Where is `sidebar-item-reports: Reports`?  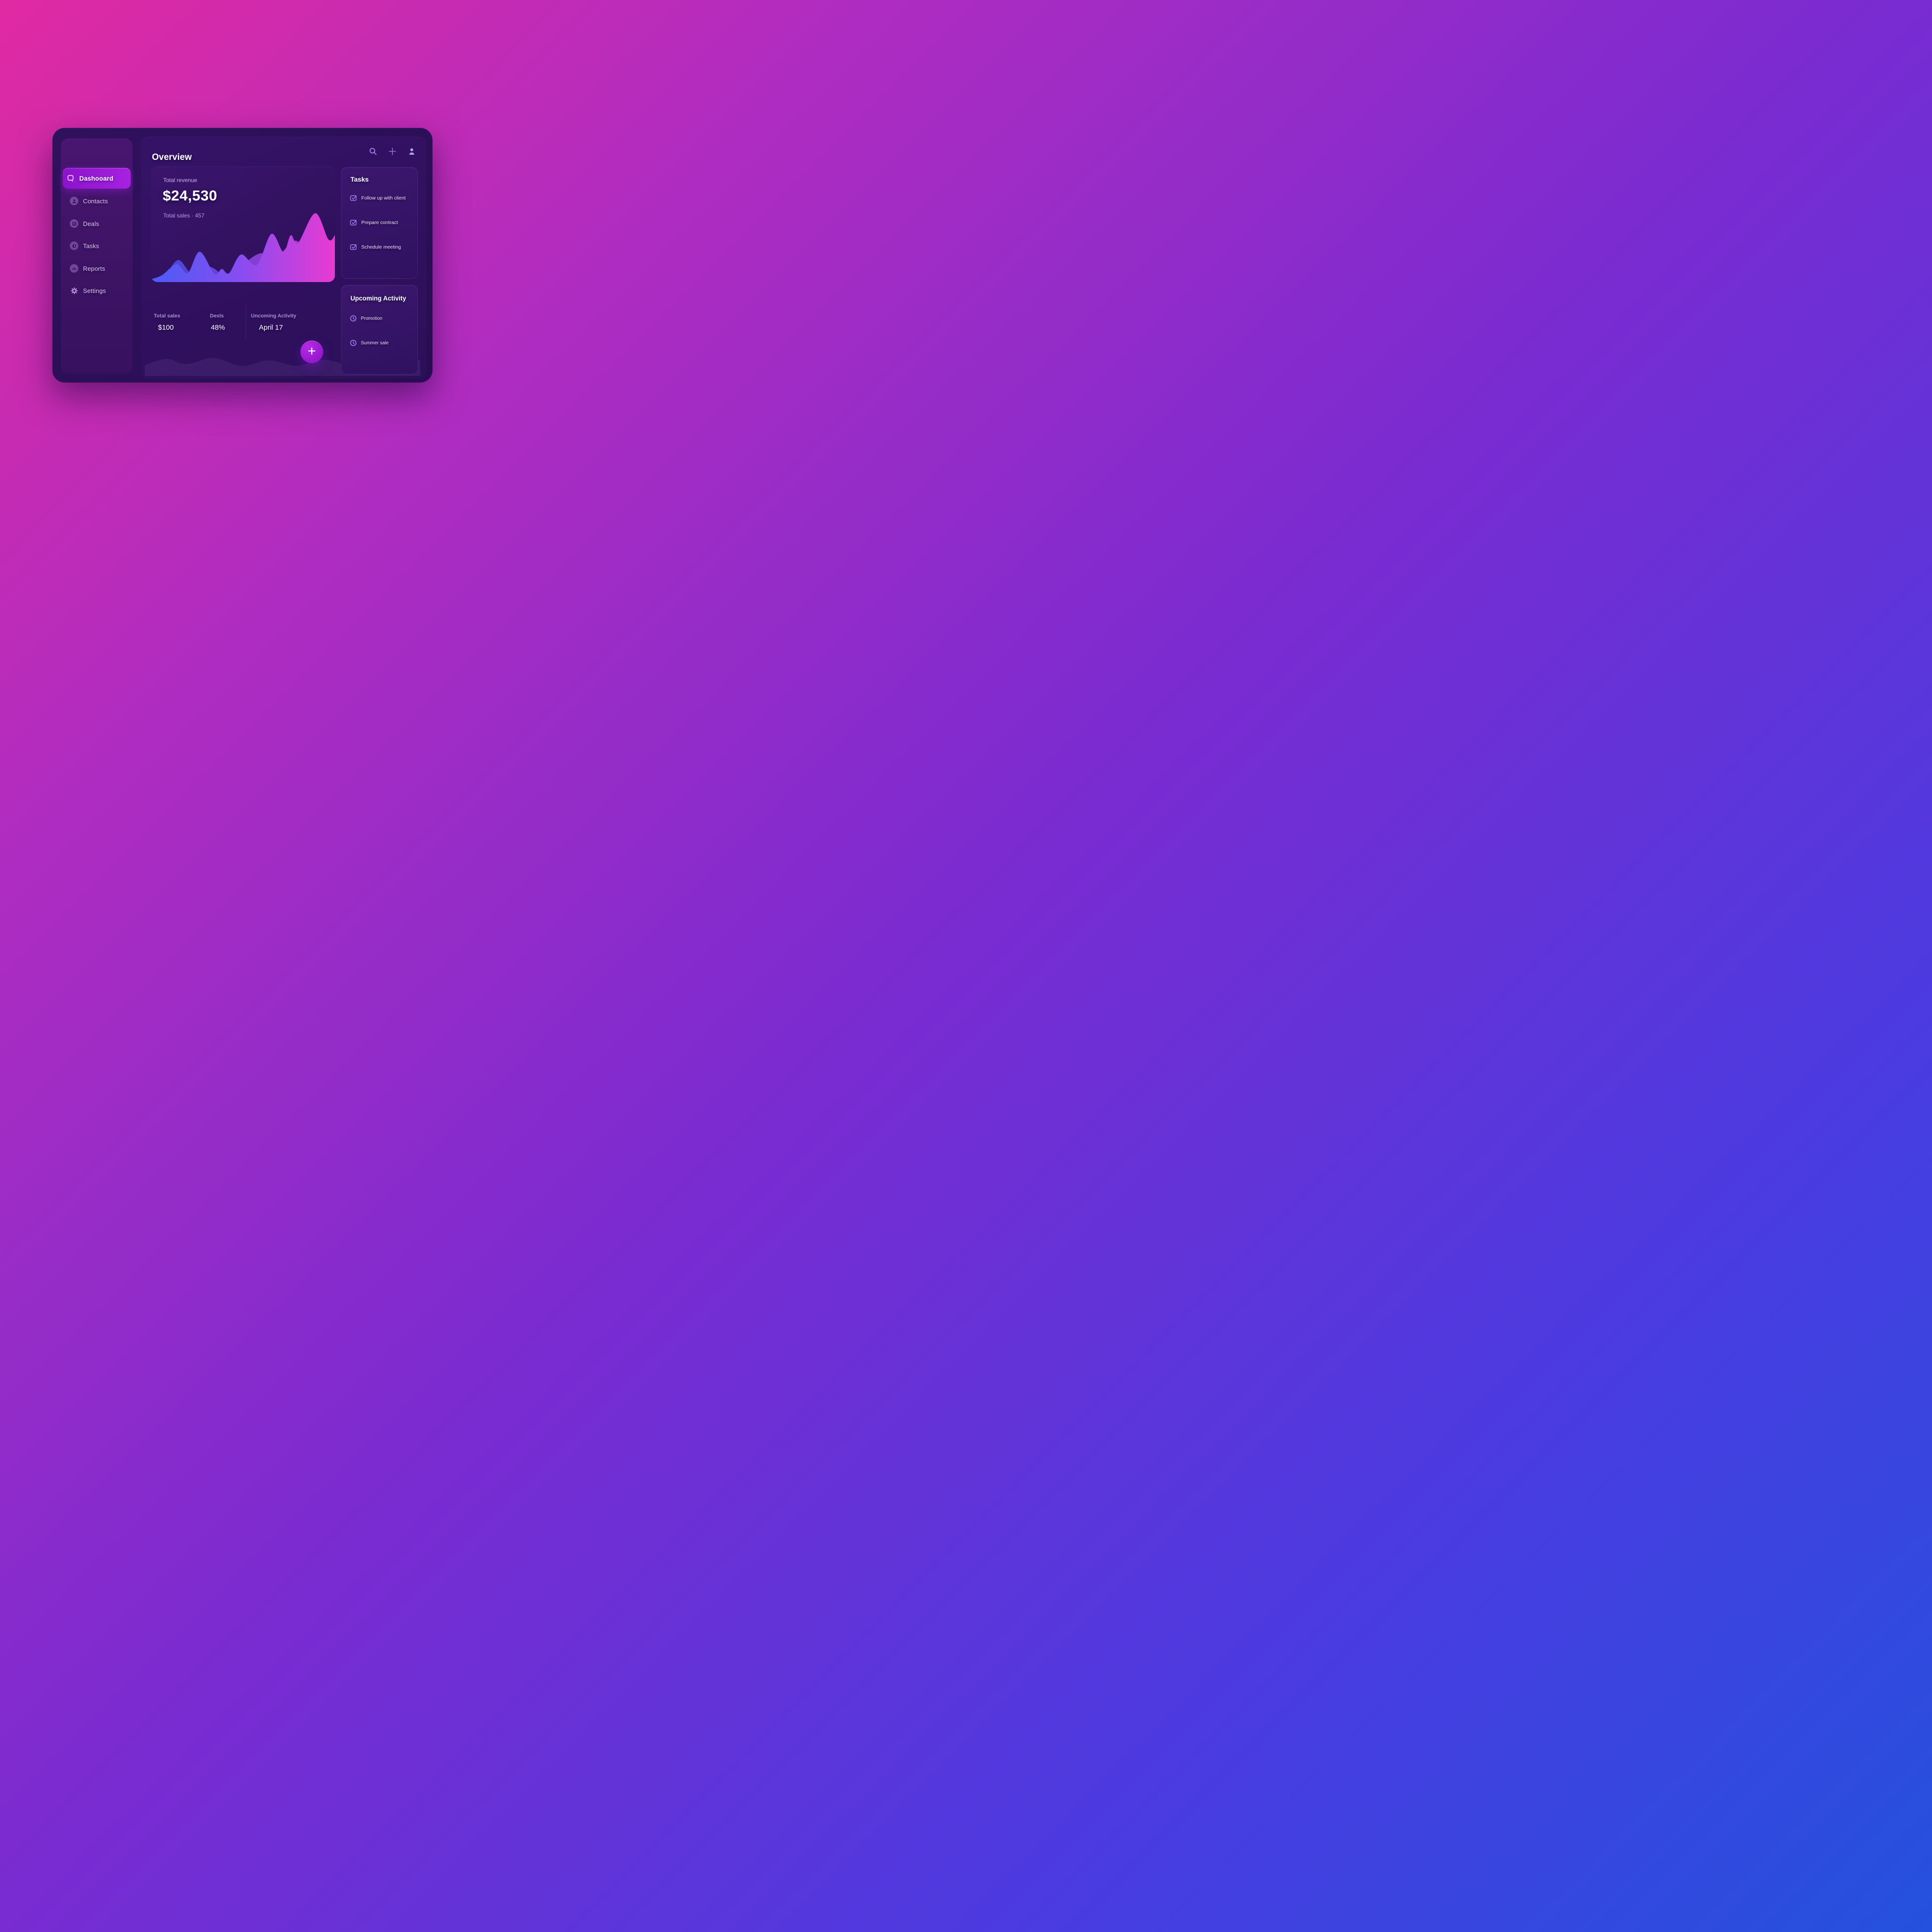
sidebar-item-reports: Reports is located at coordinates (98, 268).